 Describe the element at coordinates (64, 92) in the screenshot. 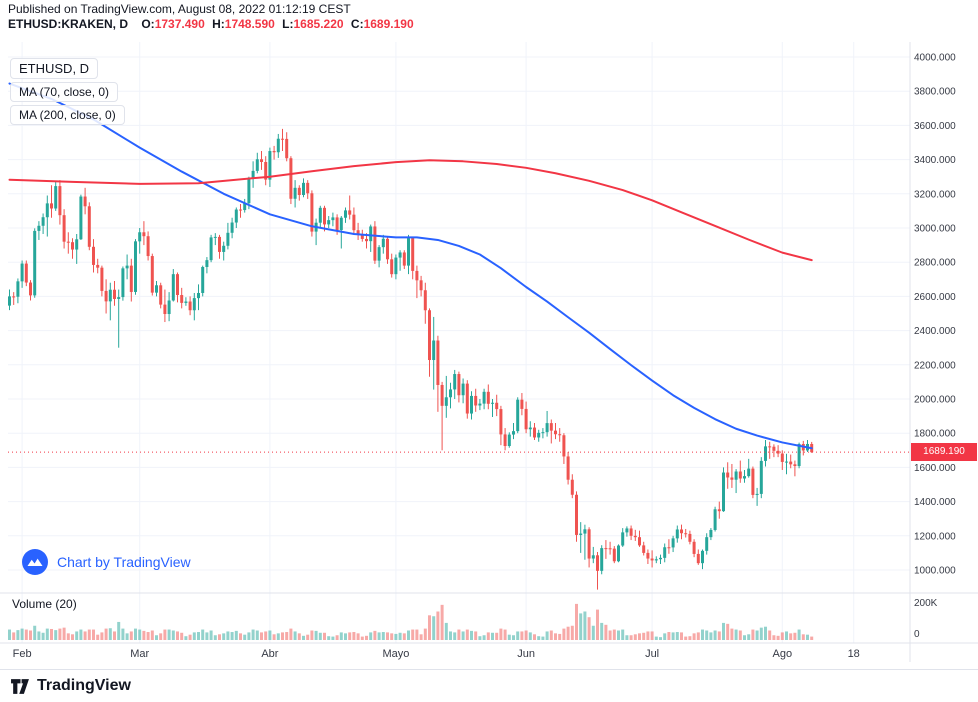

I see `legend-ma70: MA (70, close, 0)` at that location.